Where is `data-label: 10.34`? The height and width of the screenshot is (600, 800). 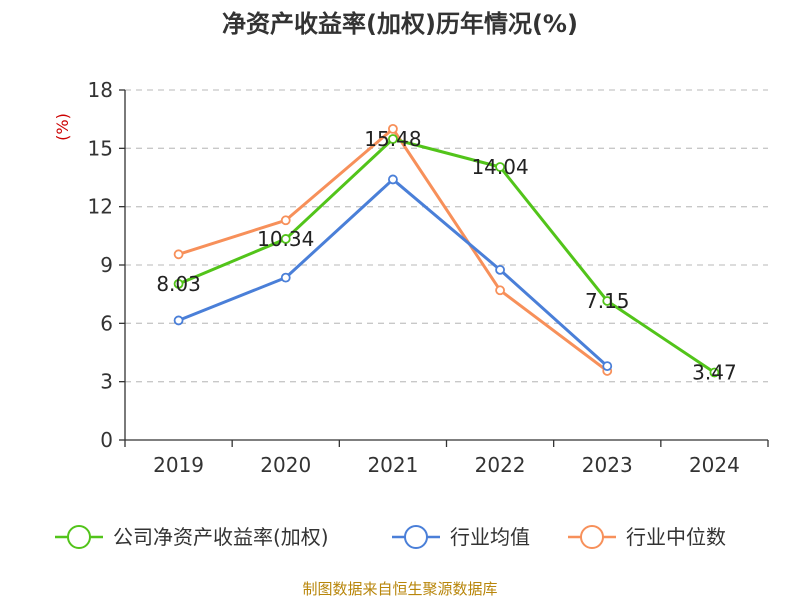 data-label: 10.34 is located at coordinates (285, 239).